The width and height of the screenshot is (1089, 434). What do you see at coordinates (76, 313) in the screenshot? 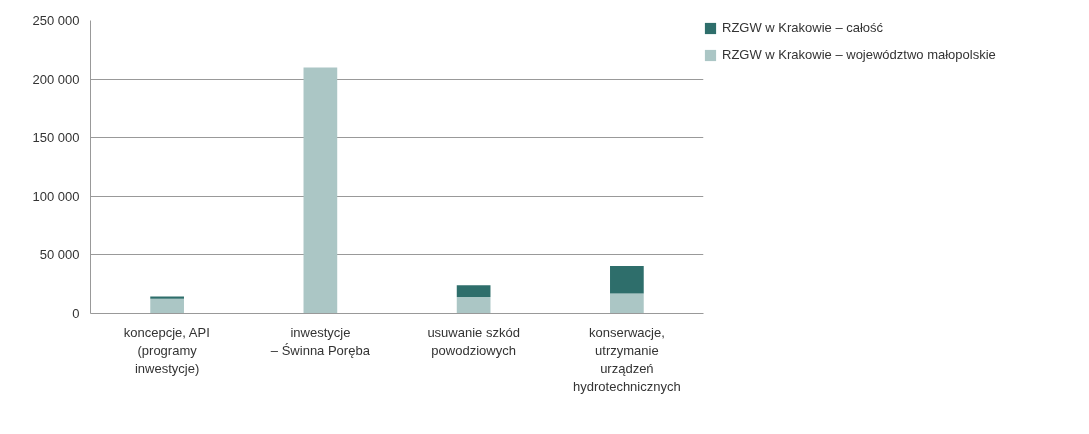
I see `y-tick-label: 0` at bounding box center [76, 313].